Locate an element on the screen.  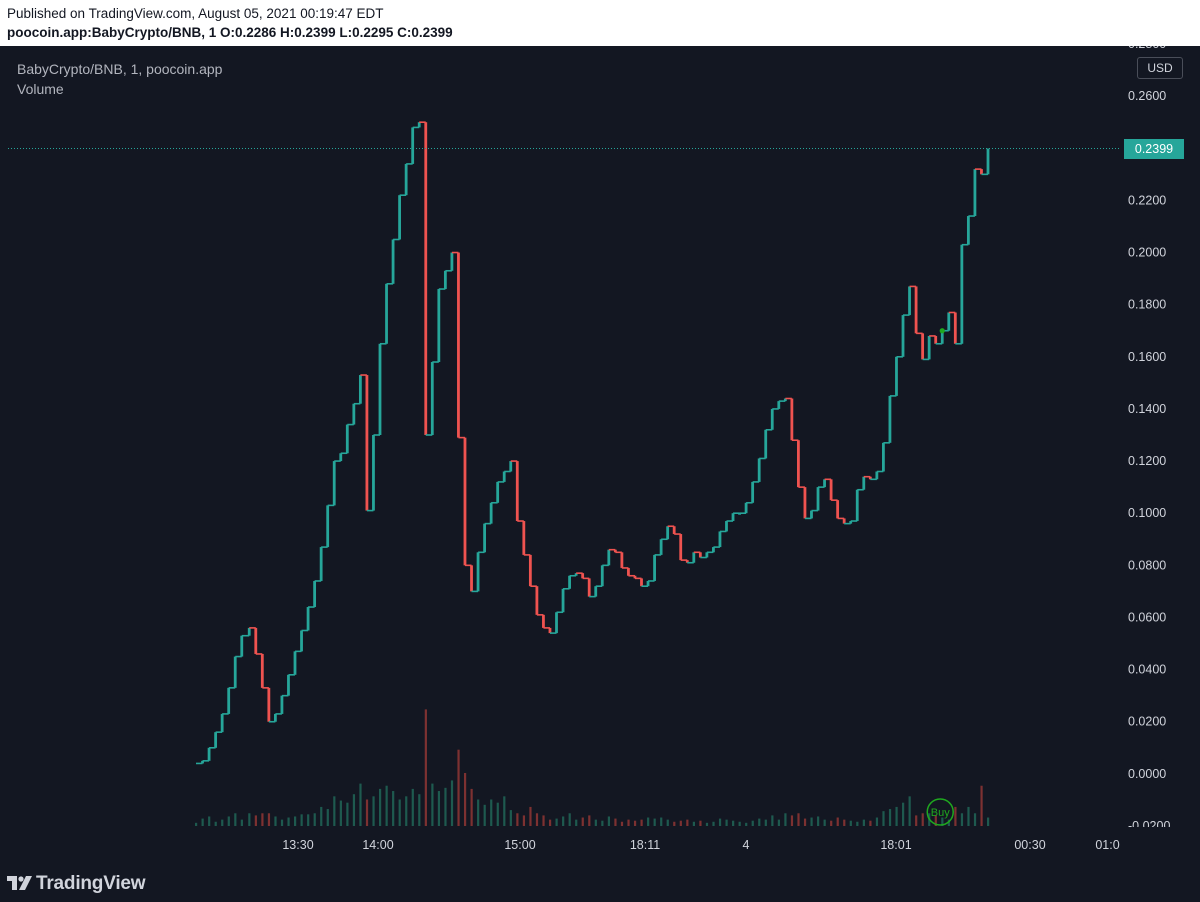
time-axis: 13:30 14:00 15:00 18:11 4 18:01 00:30 01:00 is located at coordinates (567, 847).